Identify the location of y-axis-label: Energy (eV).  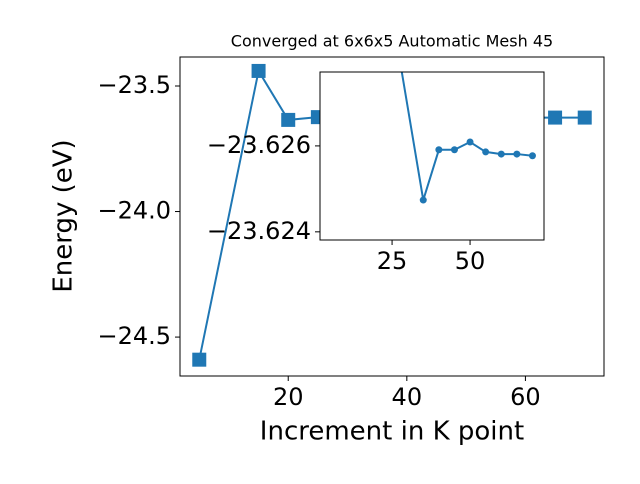
(64, 215).